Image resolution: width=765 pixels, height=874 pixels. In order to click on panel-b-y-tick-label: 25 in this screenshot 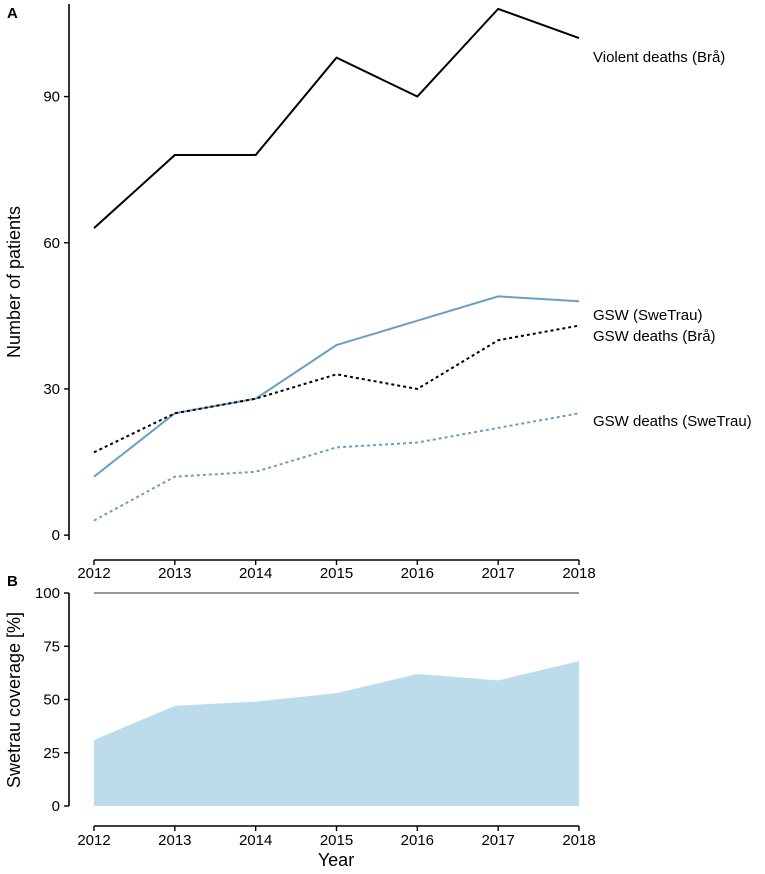, I will do `click(51, 753)`.